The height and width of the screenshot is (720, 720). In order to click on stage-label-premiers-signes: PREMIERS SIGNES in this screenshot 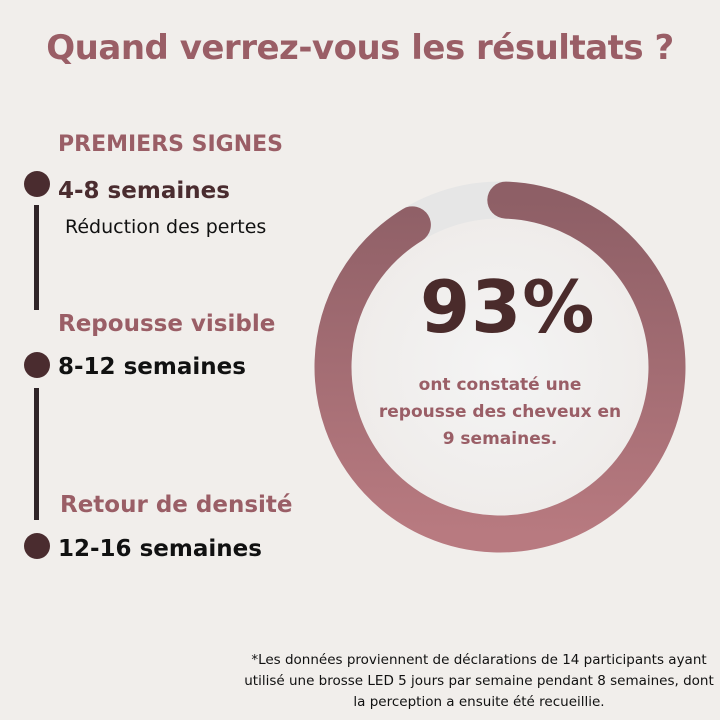, I will do `click(171, 144)`.